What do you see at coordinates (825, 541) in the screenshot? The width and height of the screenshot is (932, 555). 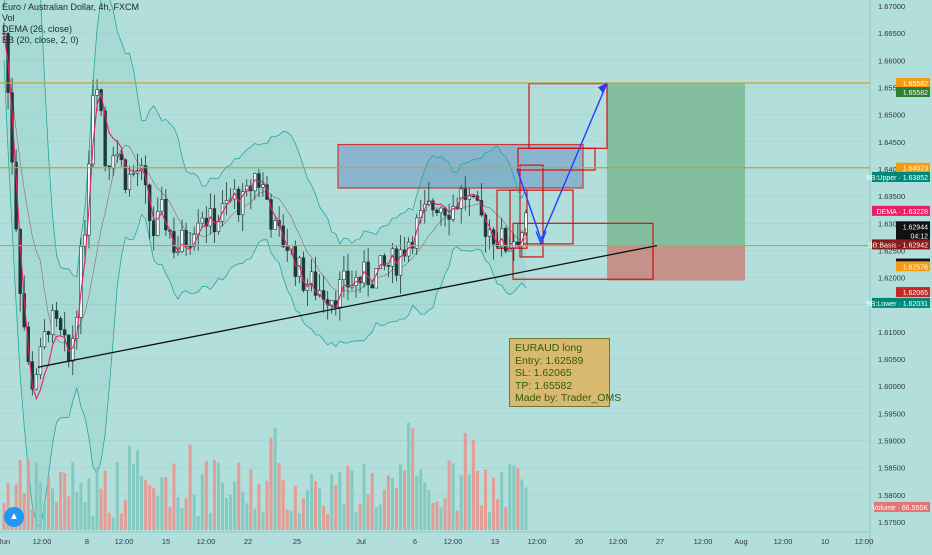 I see `x-tick-label: 10` at bounding box center [825, 541].